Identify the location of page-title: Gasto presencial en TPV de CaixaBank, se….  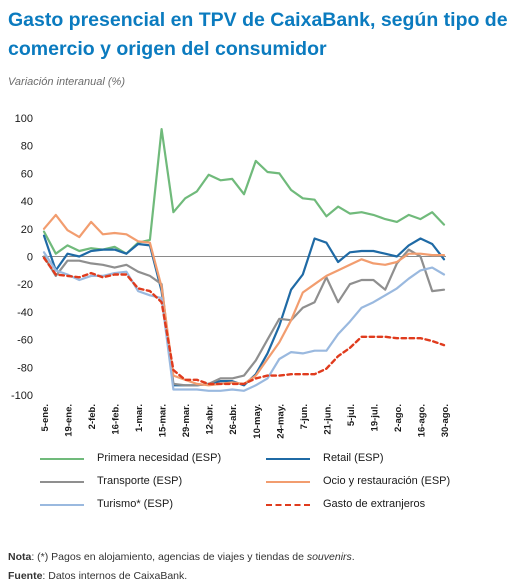
(258, 34).